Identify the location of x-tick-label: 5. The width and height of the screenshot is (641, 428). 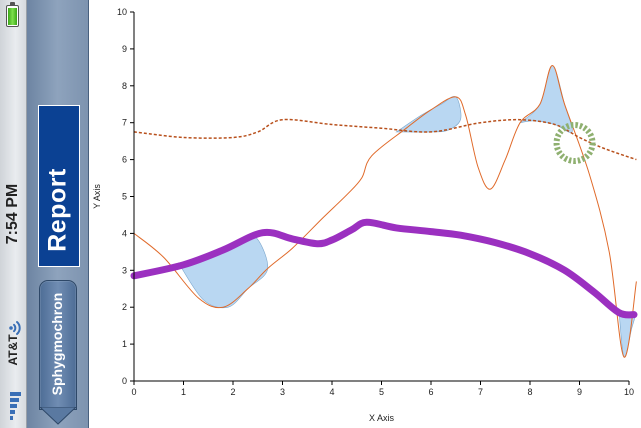
(381, 392).